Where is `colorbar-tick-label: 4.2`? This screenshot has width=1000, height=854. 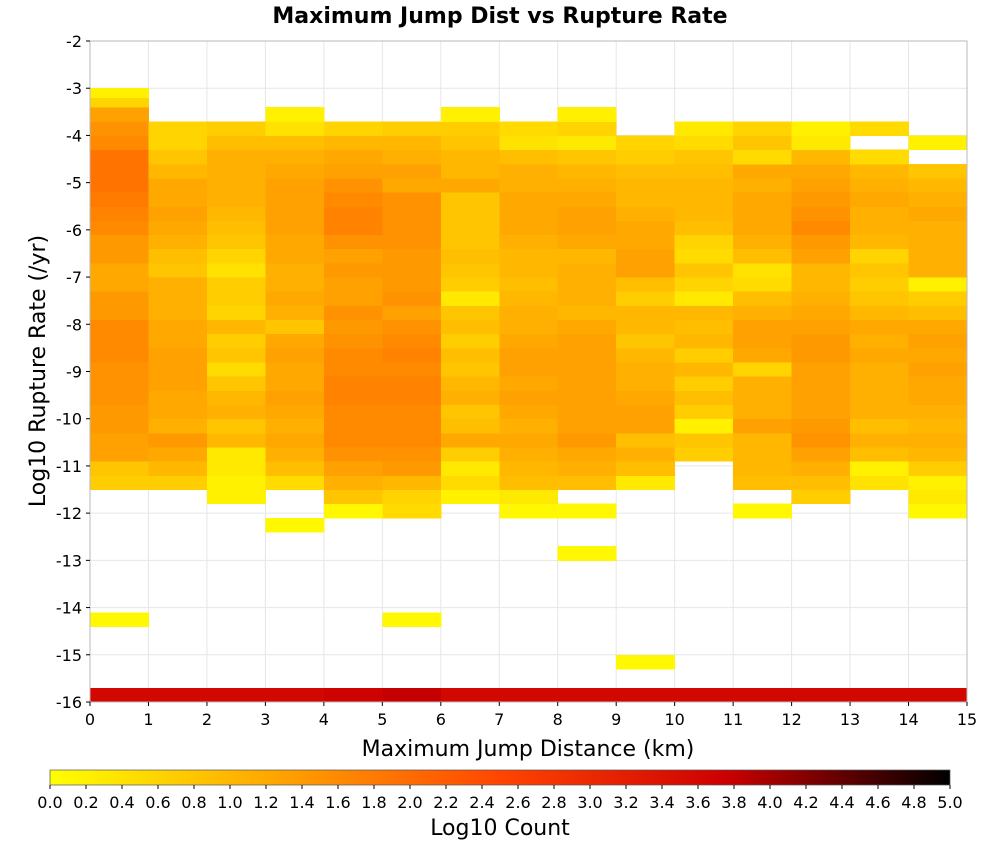 colorbar-tick-label: 4.2 is located at coordinates (805, 802).